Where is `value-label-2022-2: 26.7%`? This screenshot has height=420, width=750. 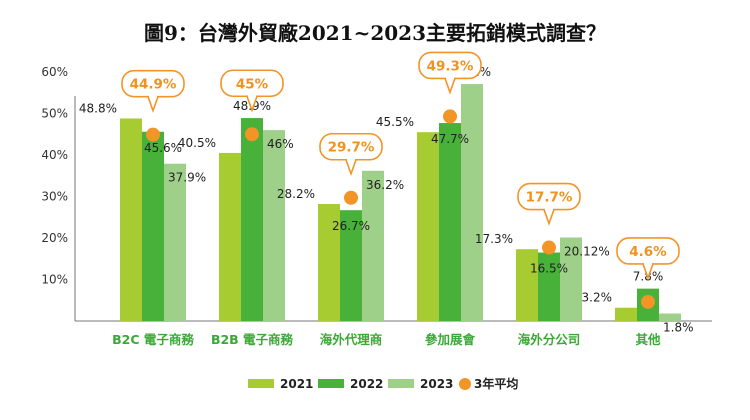 value-label-2022-2: 26.7% is located at coordinates (351, 226).